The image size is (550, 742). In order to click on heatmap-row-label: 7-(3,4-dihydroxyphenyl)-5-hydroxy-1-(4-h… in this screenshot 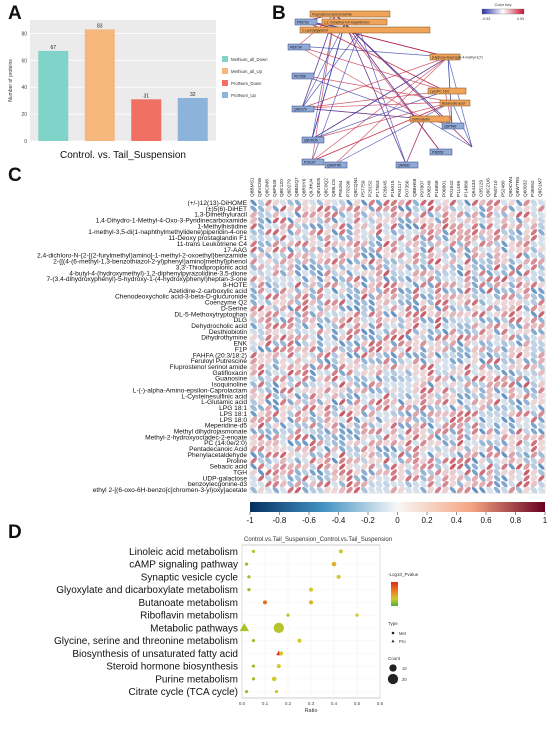, I will do `click(147, 279)`.